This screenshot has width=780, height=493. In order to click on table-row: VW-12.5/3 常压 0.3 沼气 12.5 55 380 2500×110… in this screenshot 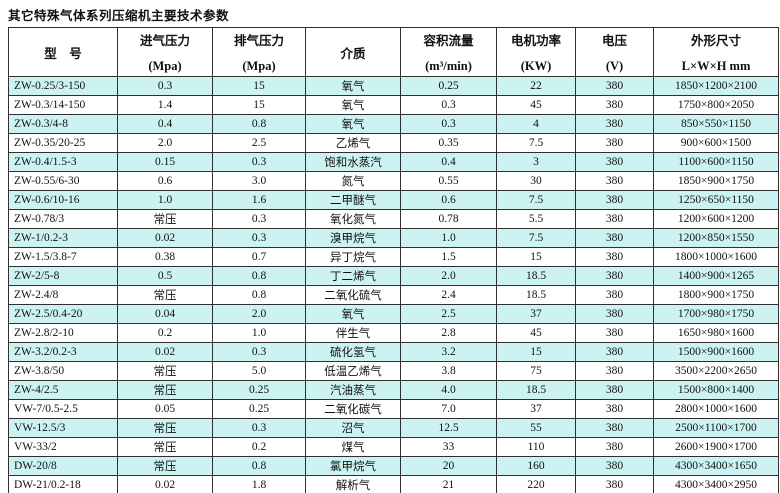, I will do `click(393, 428)`.